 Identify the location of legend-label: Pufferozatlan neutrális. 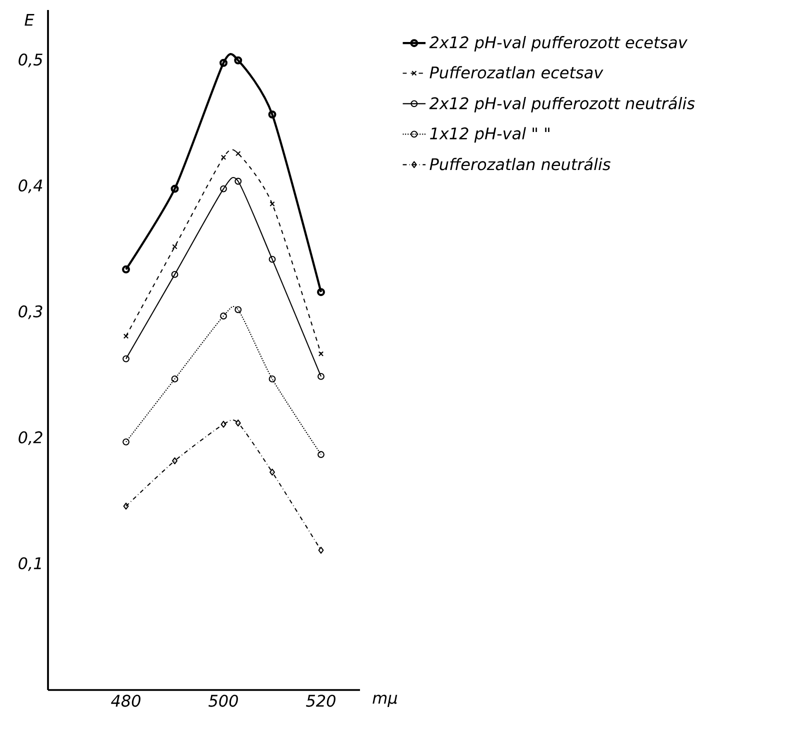
(520, 163).